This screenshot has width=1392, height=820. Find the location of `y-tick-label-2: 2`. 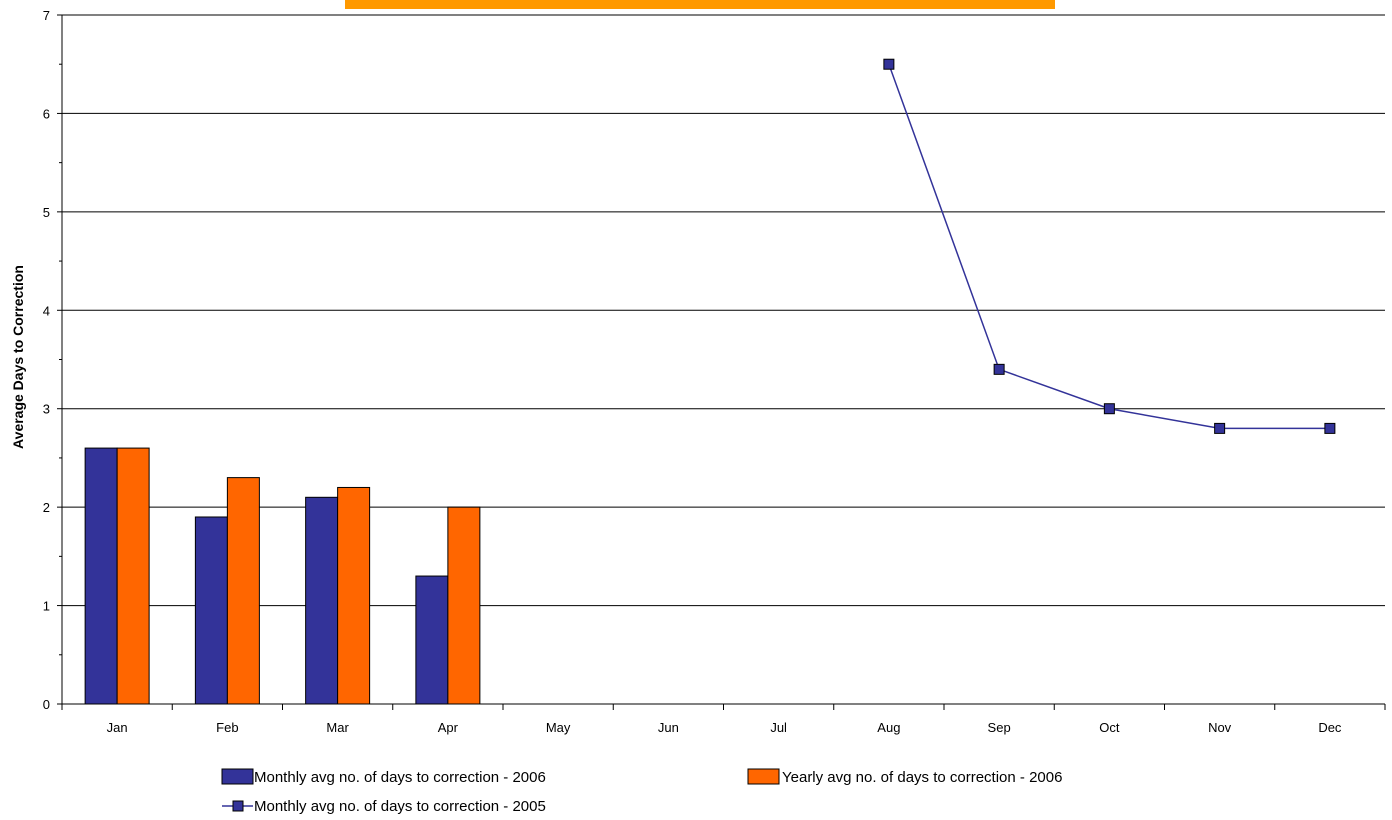

y-tick-label-2: 2 is located at coordinates (46, 507).